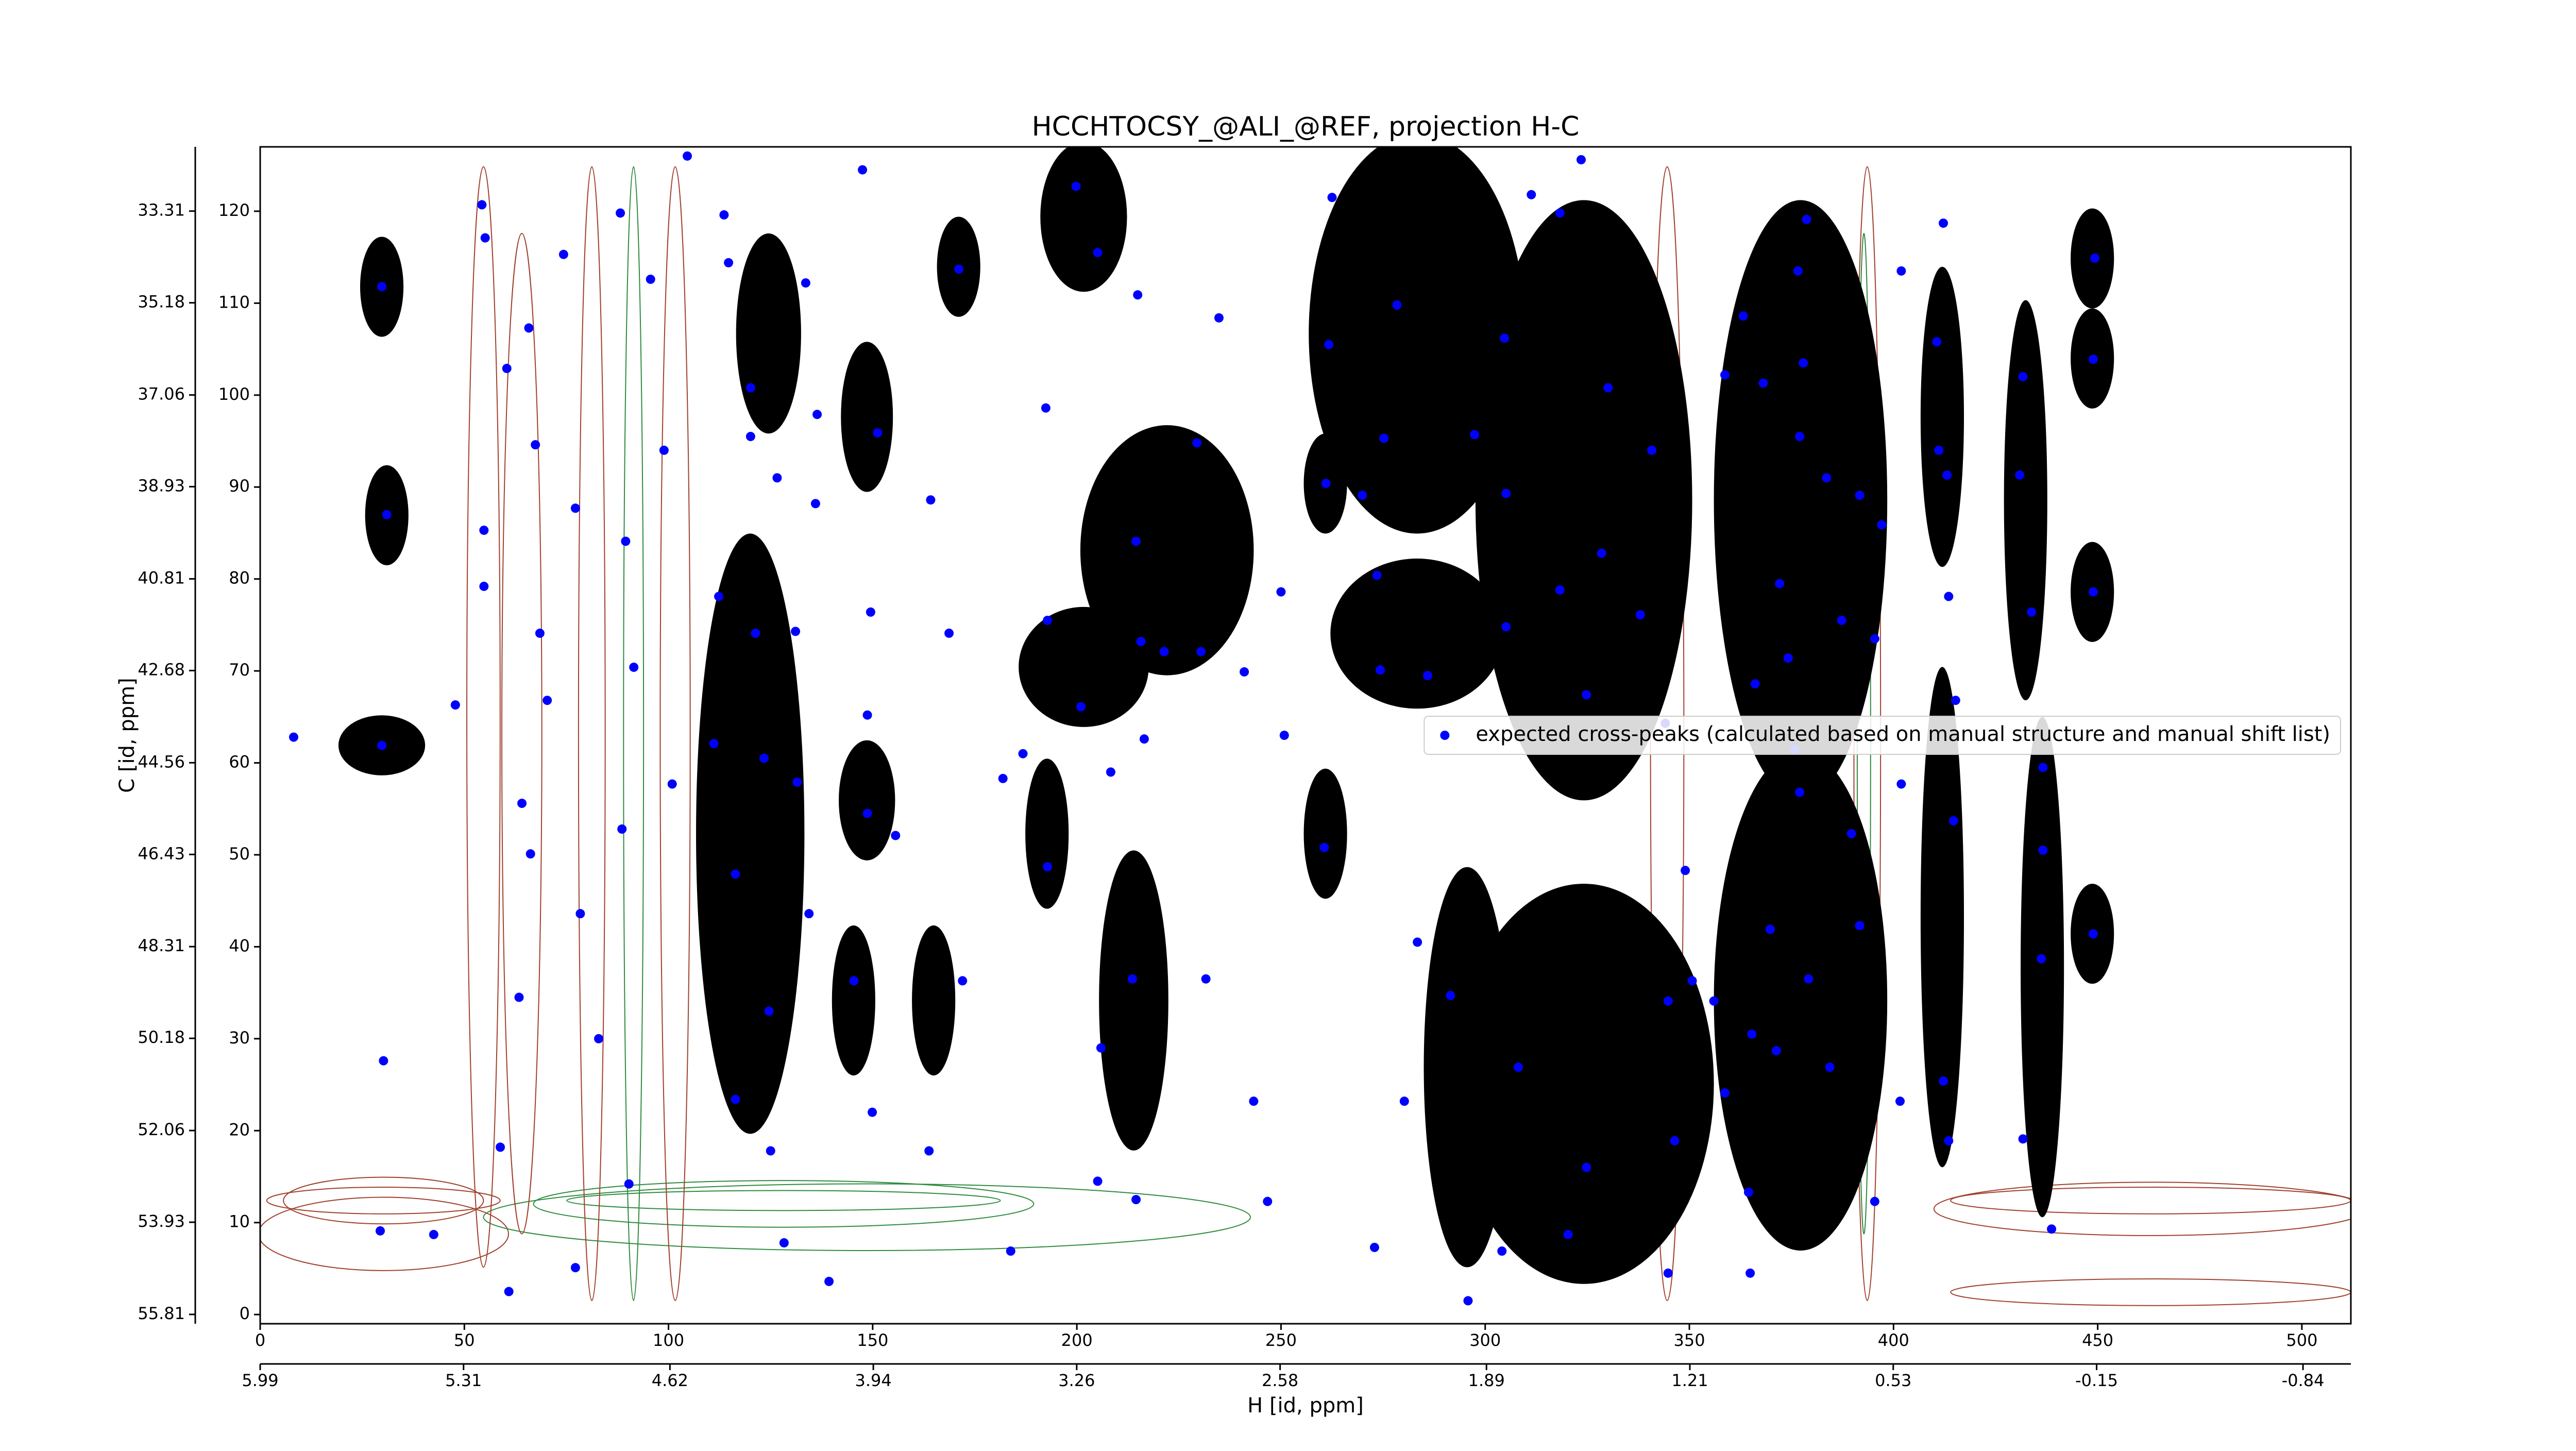 This screenshot has width=2576, height=1451. I want to click on y2-tick-label: 44.56, so click(161, 761).